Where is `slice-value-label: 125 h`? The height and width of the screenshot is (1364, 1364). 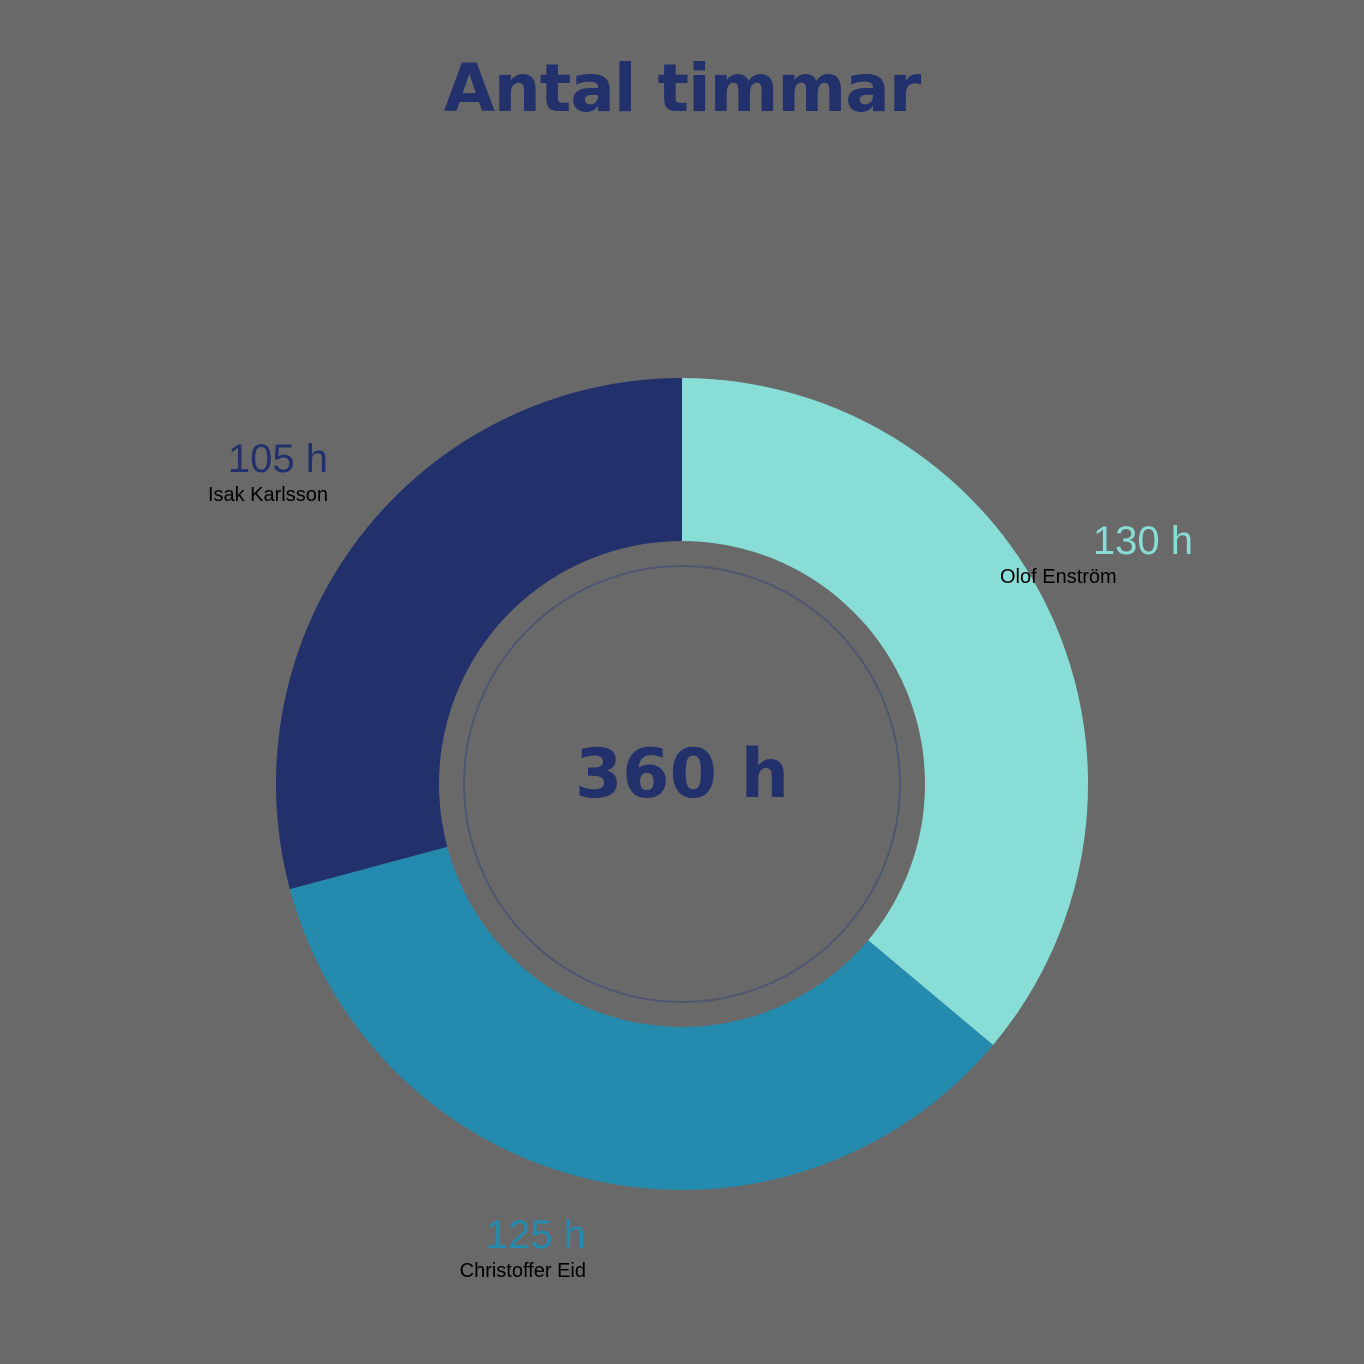
slice-value-label: 125 h is located at coordinates (535, 1235).